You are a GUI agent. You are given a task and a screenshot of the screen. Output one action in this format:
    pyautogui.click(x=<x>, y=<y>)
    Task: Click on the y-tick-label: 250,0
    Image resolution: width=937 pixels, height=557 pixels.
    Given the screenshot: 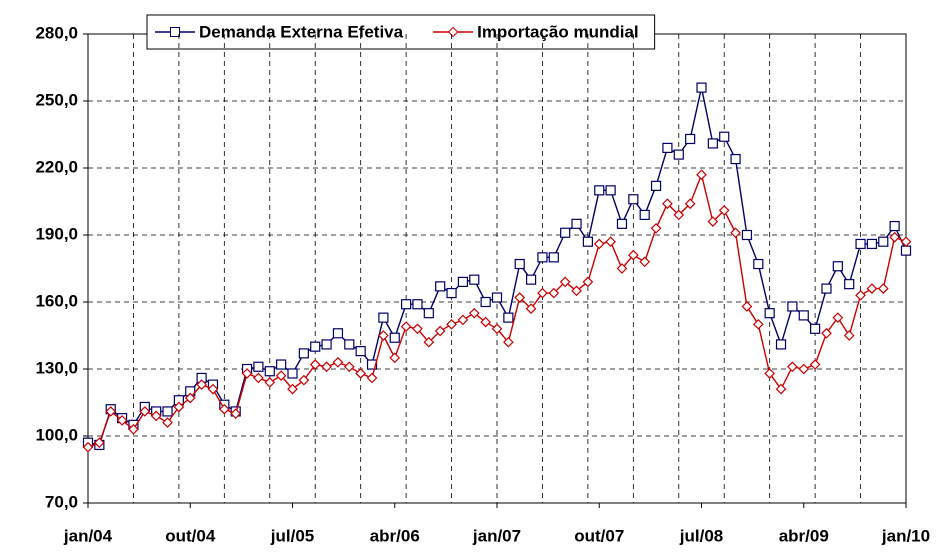 What is the action you would take?
    pyautogui.click(x=56, y=99)
    